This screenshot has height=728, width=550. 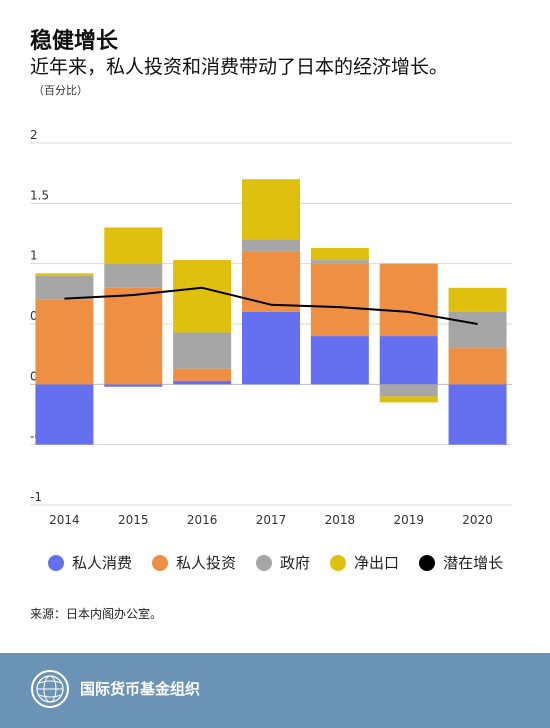 I want to click on x-tick-label: 2020, so click(x=477, y=520).